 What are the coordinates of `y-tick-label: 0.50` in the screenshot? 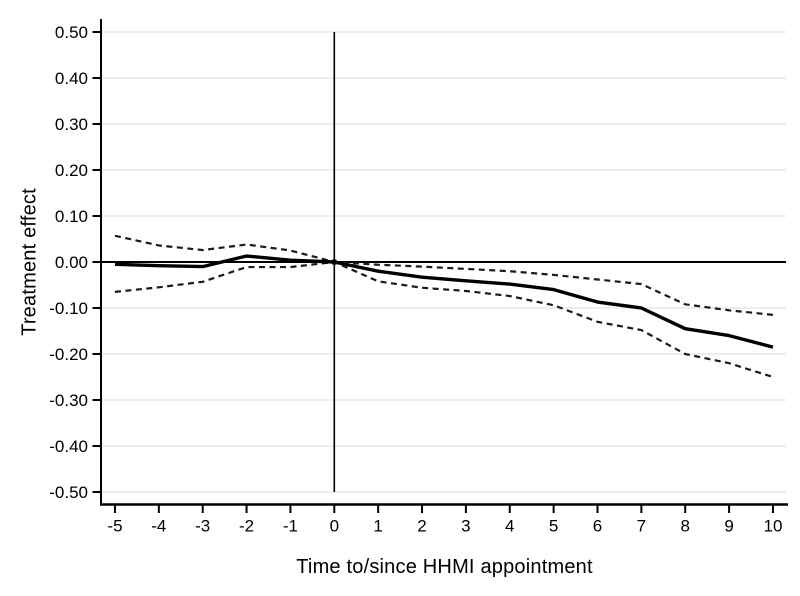 It's located at (71, 32).